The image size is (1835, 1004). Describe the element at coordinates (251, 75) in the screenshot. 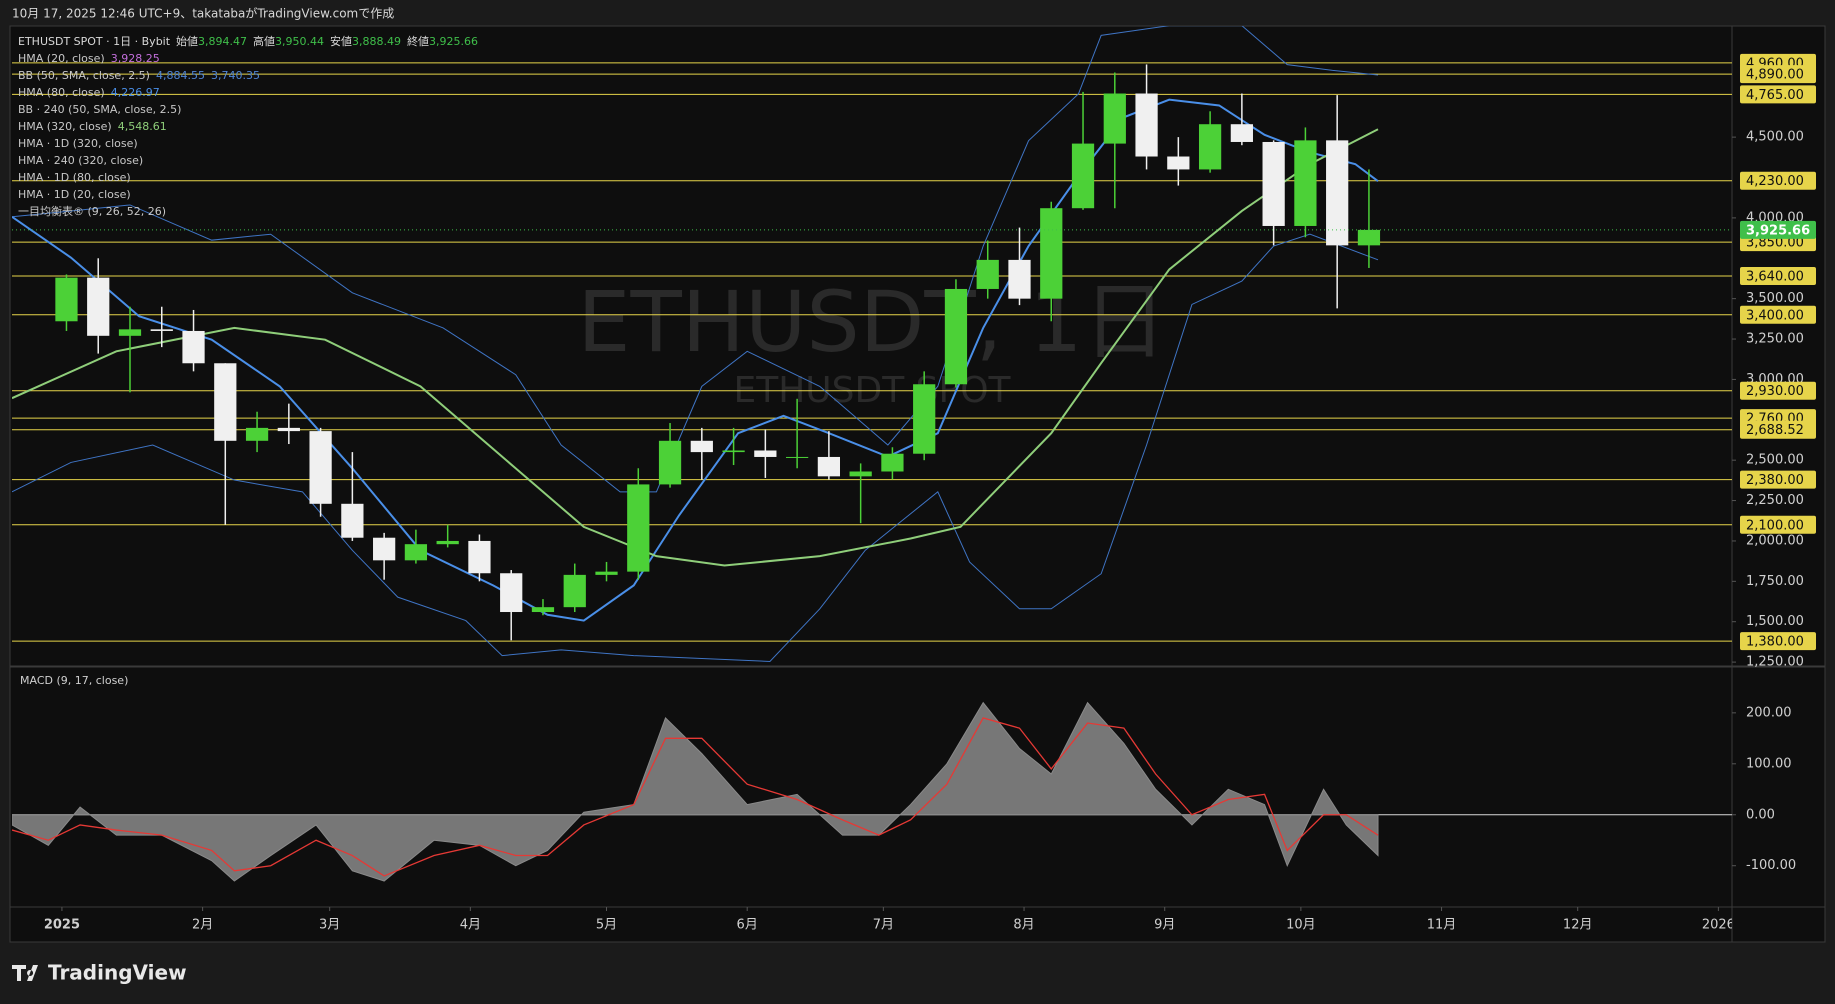

I see `legend-row: BB (50, SMA, close, 2.5) 4,884.55 3,740.35` at that location.